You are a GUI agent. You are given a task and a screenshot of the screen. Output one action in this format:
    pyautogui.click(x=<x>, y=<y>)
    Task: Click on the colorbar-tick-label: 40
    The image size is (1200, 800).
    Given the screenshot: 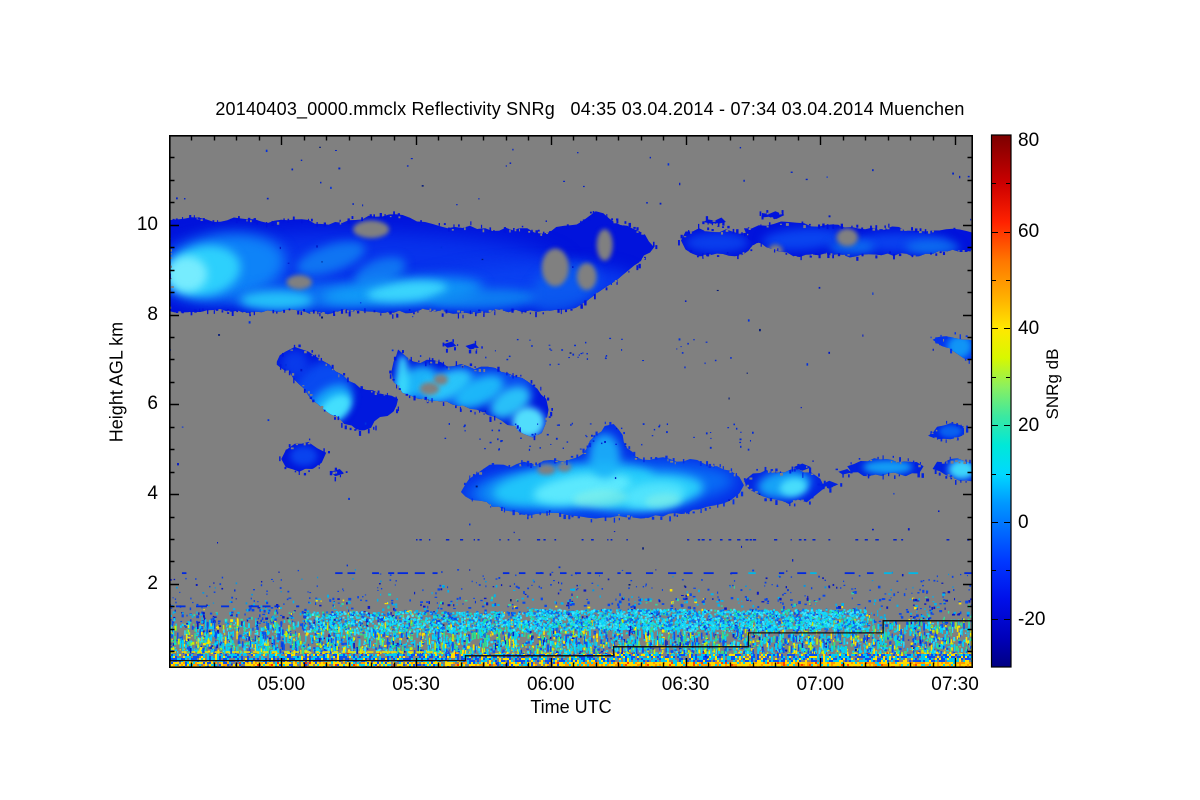 What is the action you would take?
    pyautogui.click(x=1029, y=328)
    